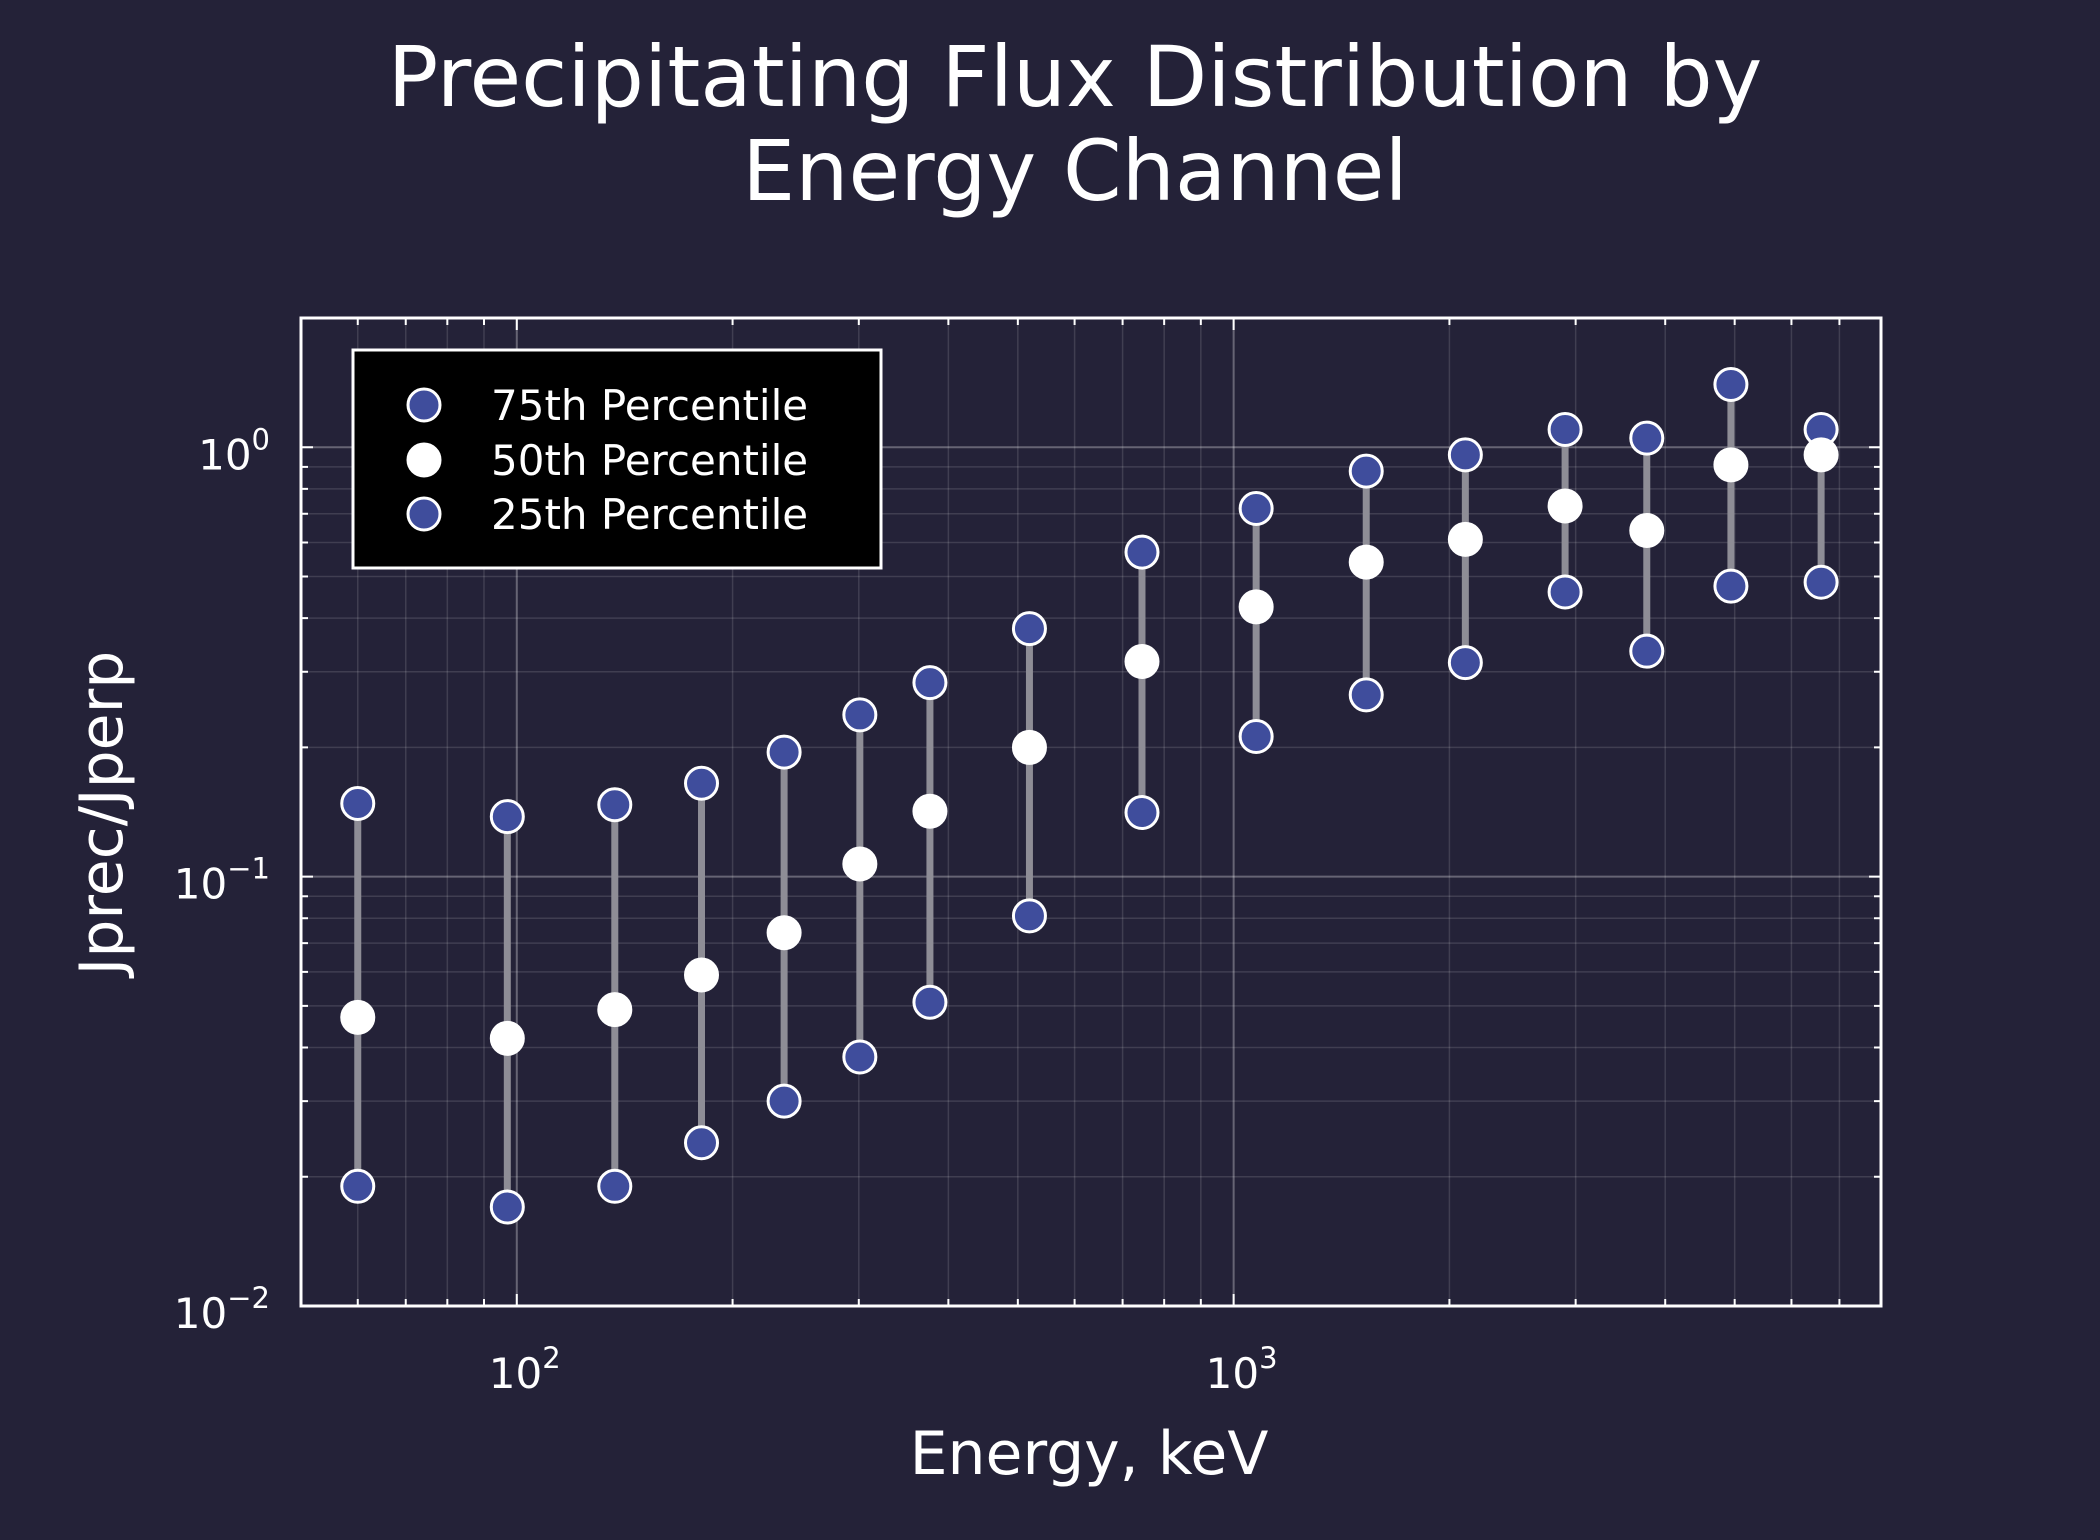 Image resolution: width=2100 pixels, height=1540 pixels. What do you see at coordinates (1242, 1369) in the screenshot?
I see `x-tick-label: 10³` at bounding box center [1242, 1369].